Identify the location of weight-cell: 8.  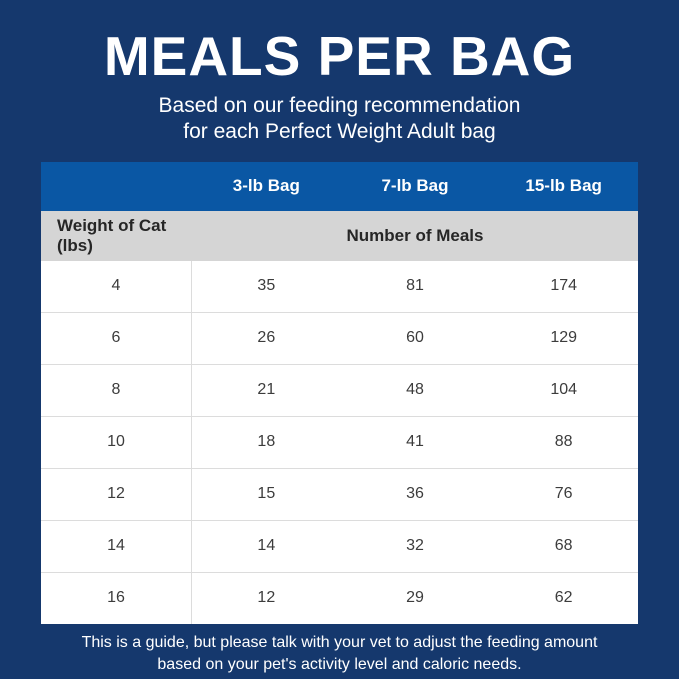
(116, 390).